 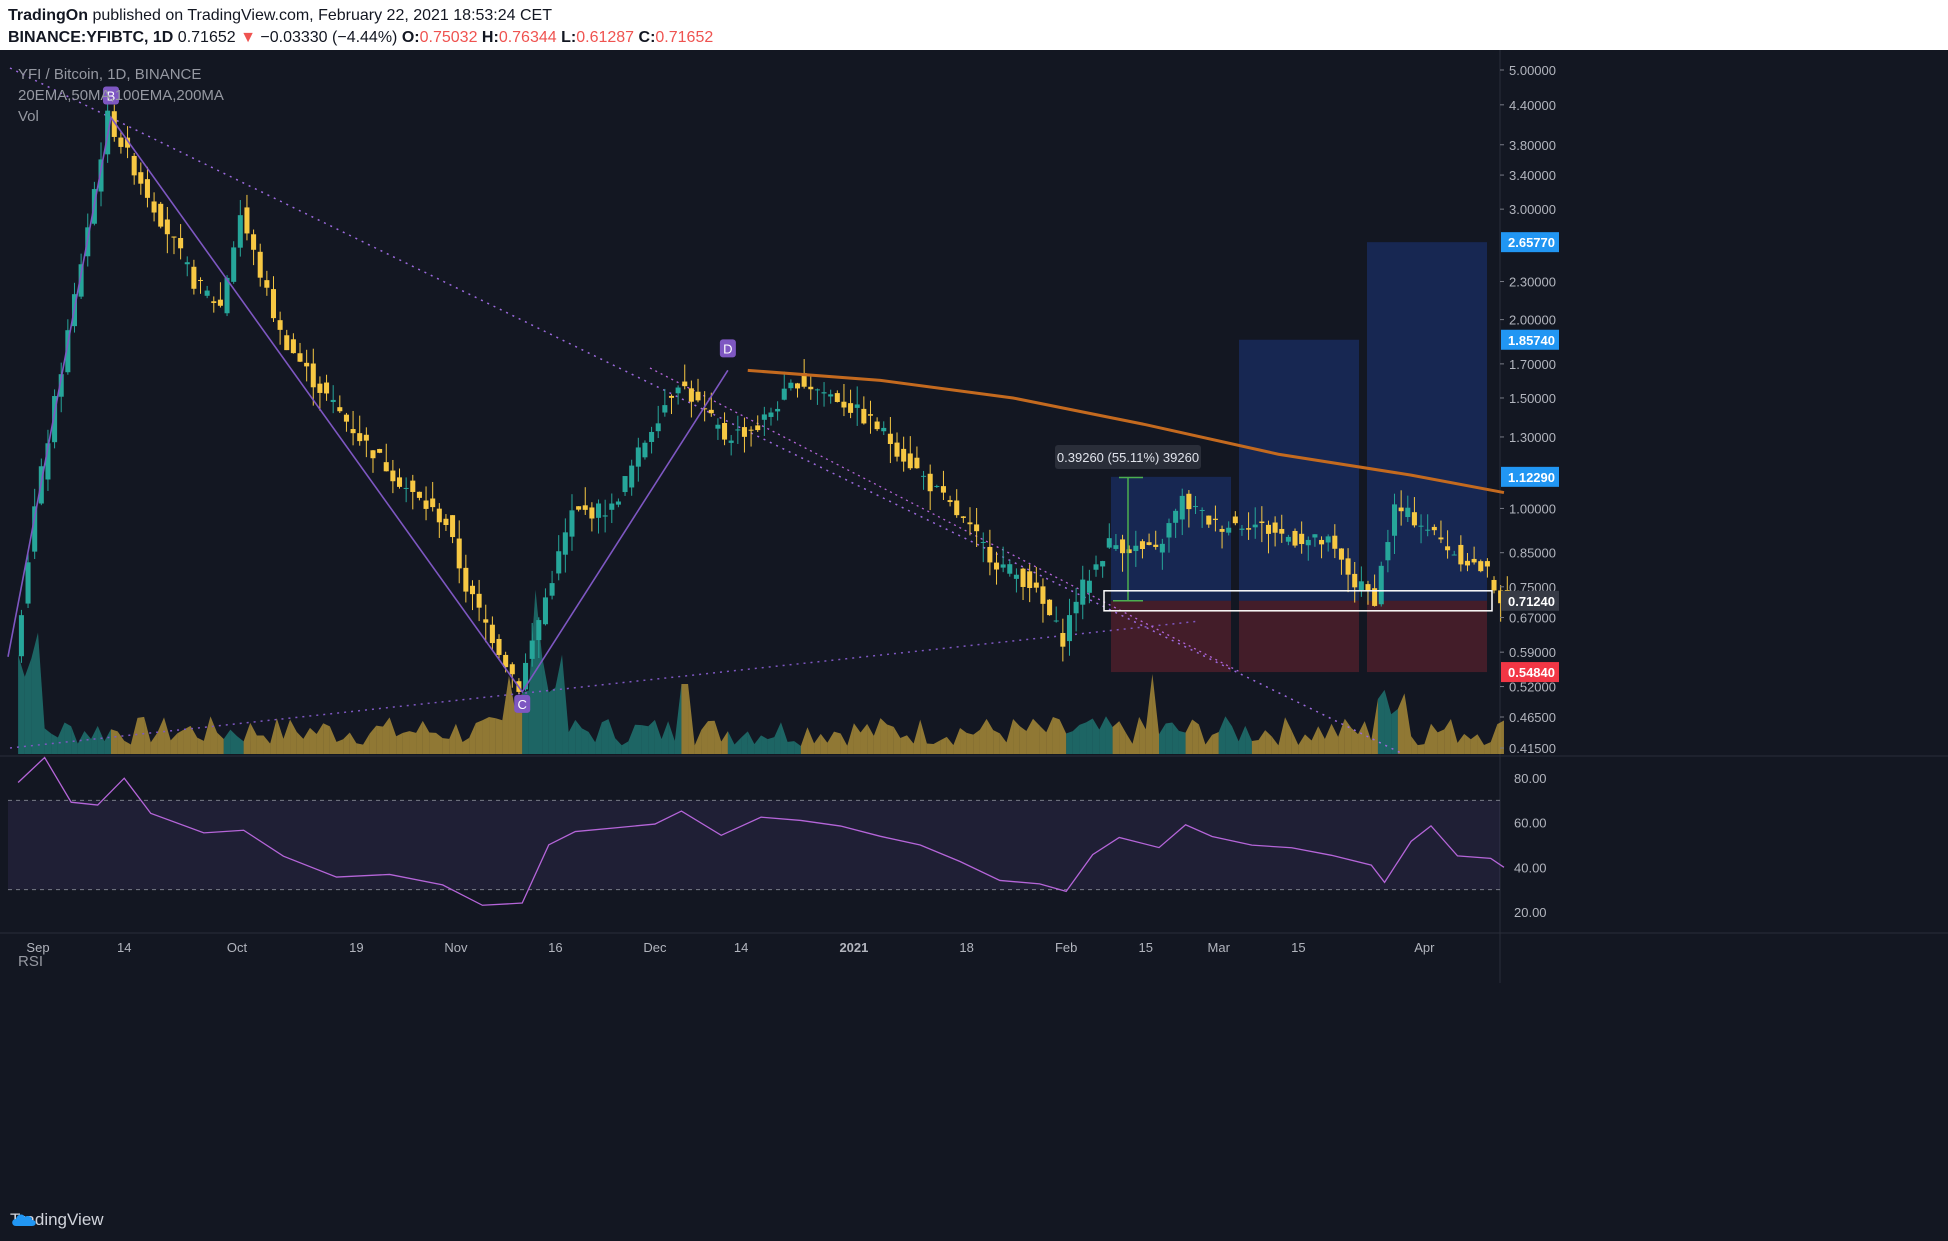 I want to click on rsi-tick-label: 20.00, so click(x=1530, y=912).